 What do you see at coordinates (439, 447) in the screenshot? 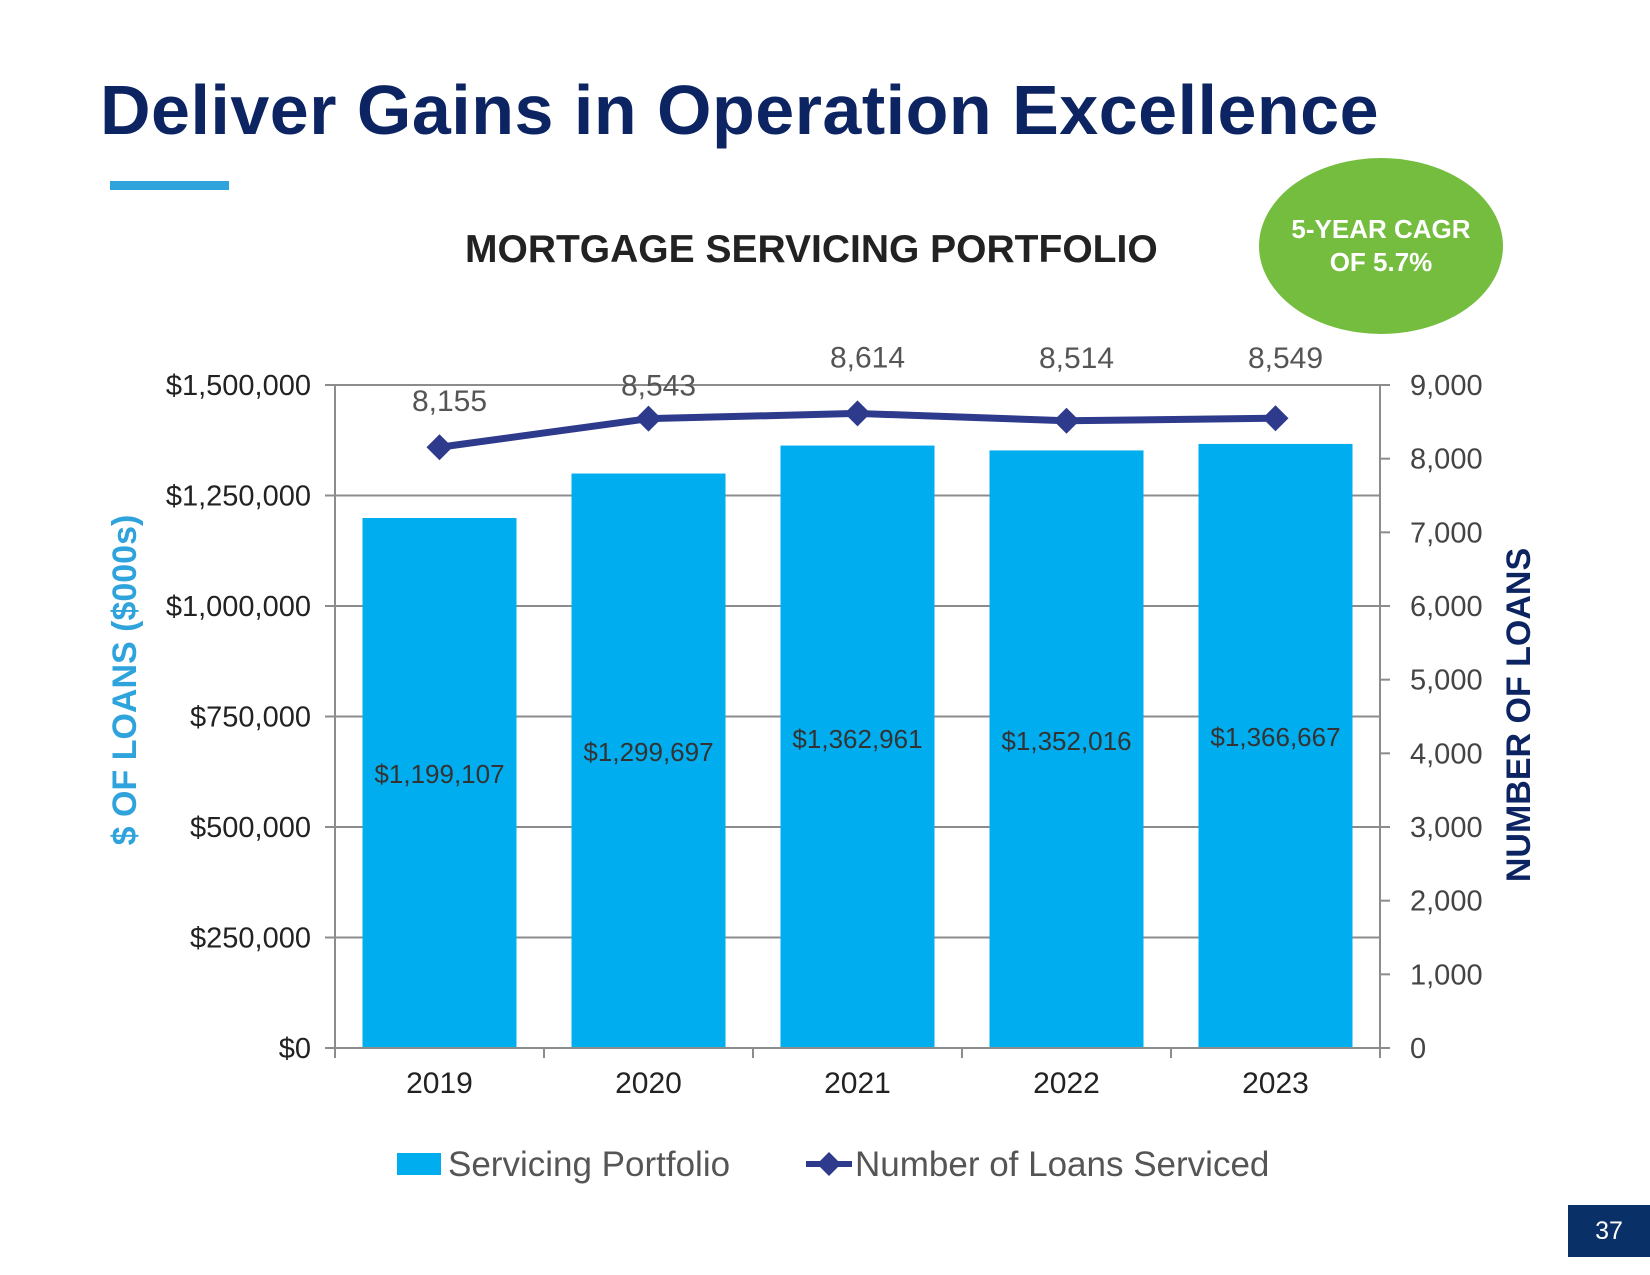
I see `line-marker-2019` at bounding box center [439, 447].